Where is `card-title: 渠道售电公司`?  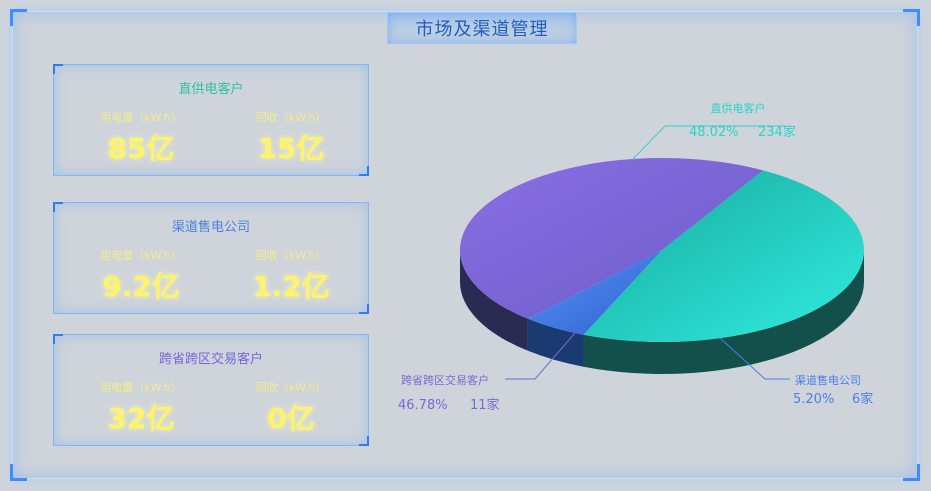 card-title: 渠道售电公司 is located at coordinates (210, 227).